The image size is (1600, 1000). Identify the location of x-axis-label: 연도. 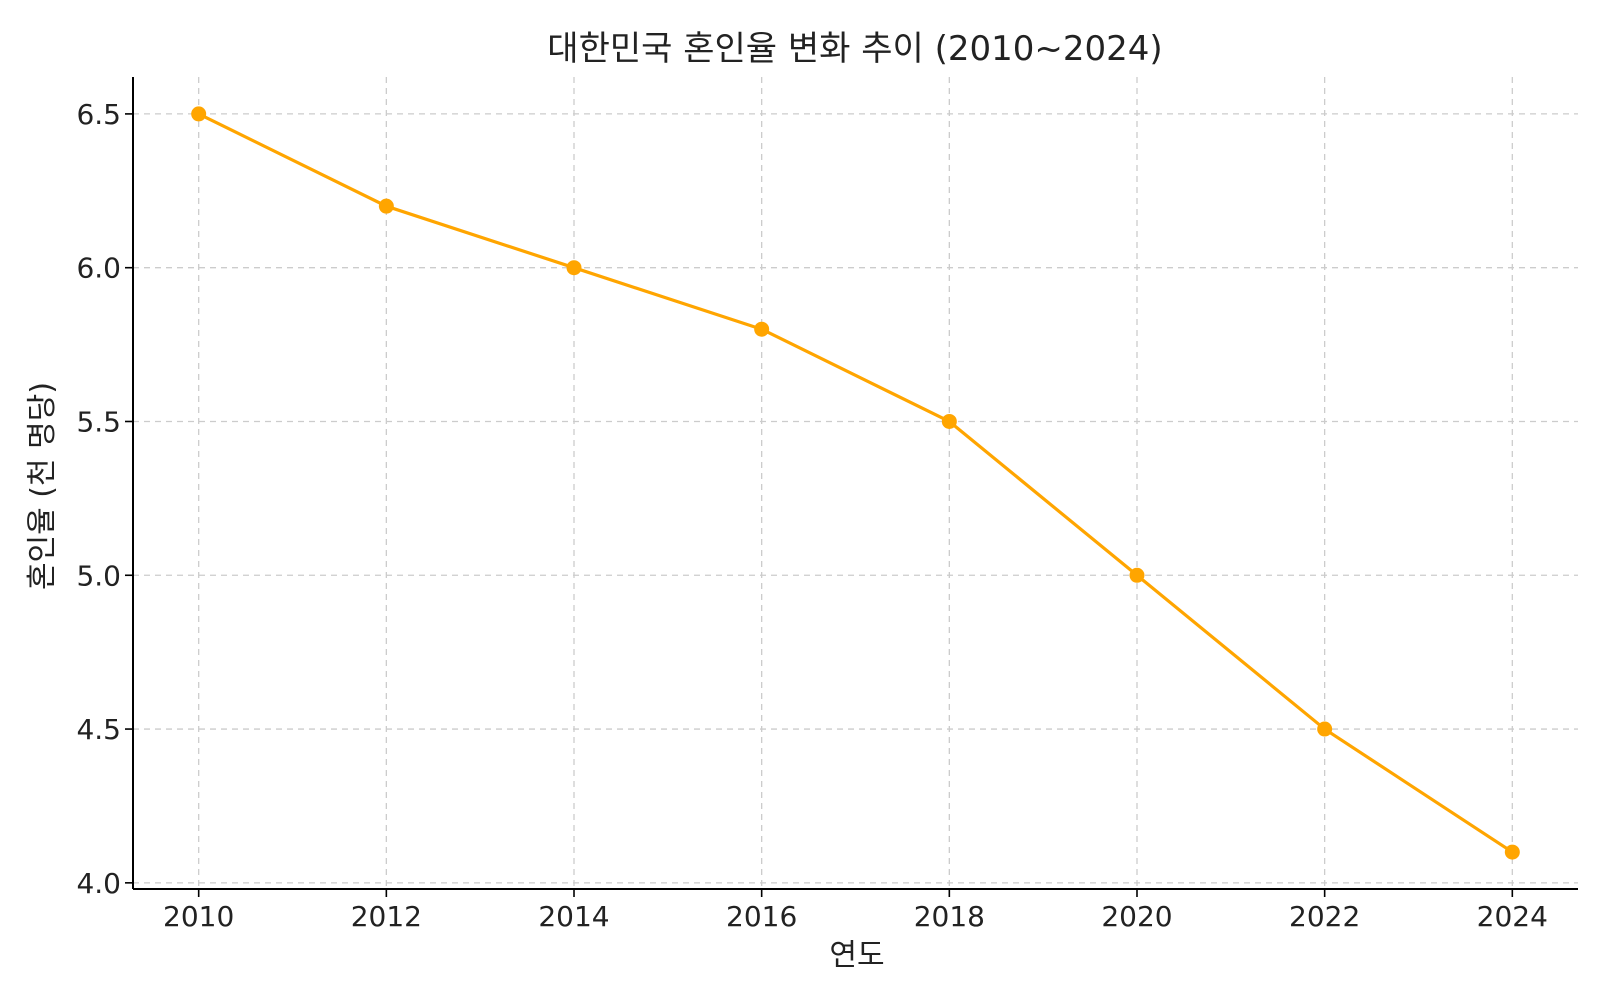
(856, 955).